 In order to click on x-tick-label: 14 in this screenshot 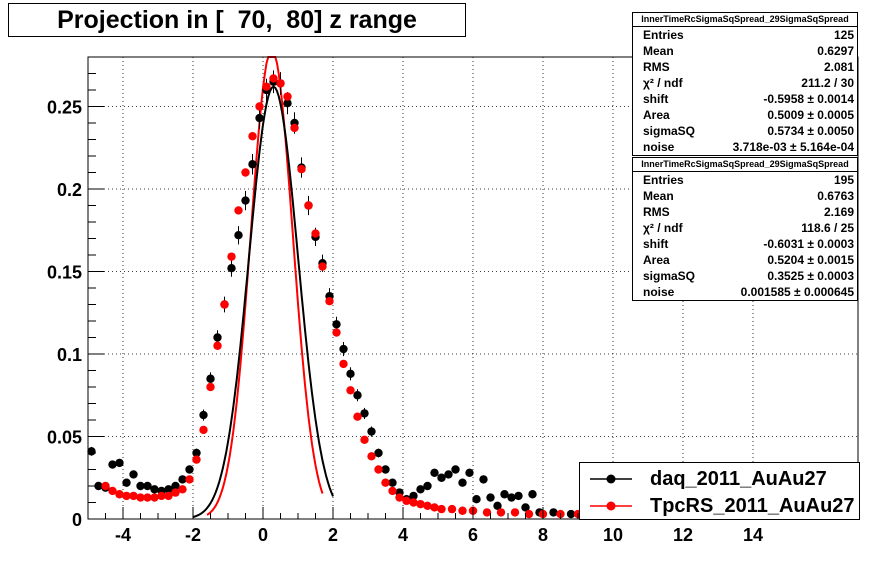, I will do `click(753, 535)`.